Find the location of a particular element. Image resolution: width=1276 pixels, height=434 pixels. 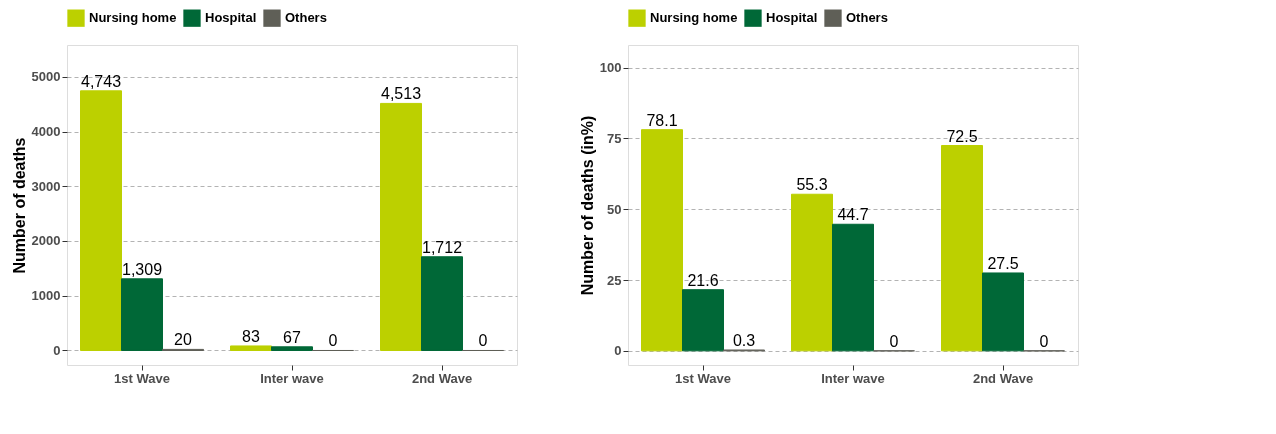

y-tick-label: 1000 is located at coordinates (46, 296).